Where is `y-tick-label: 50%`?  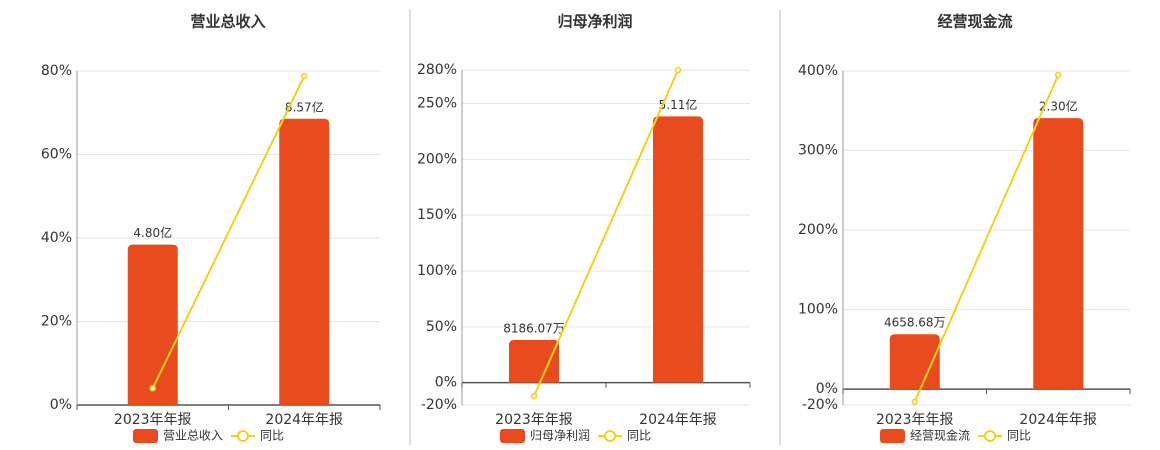 y-tick-label: 50% is located at coordinates (441, 327).